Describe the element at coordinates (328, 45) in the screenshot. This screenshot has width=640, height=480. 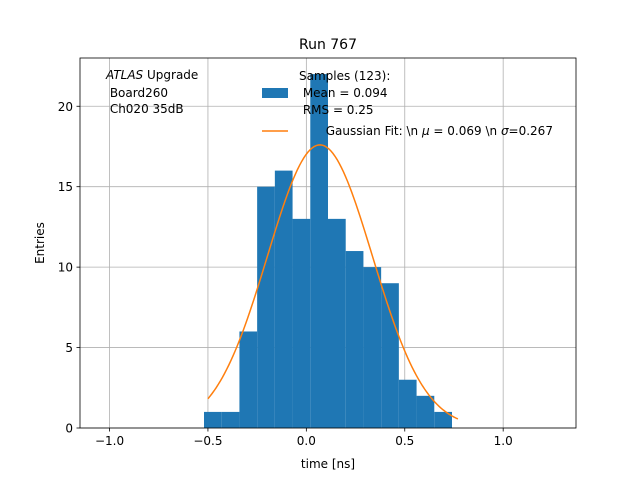
I see `chart-title: Run 767` at that location.